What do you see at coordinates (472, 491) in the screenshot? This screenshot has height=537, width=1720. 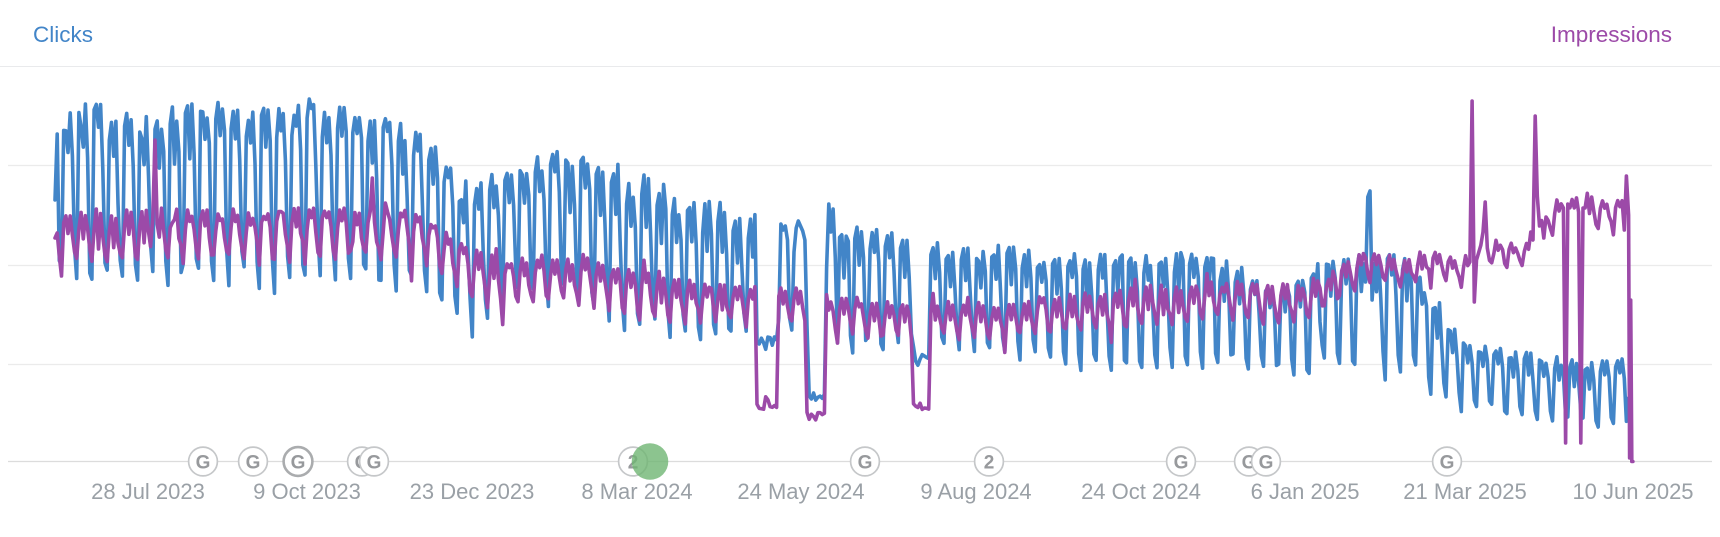 I see `svg-text: 23 Dec 2023` at bounding box center [472, 491].